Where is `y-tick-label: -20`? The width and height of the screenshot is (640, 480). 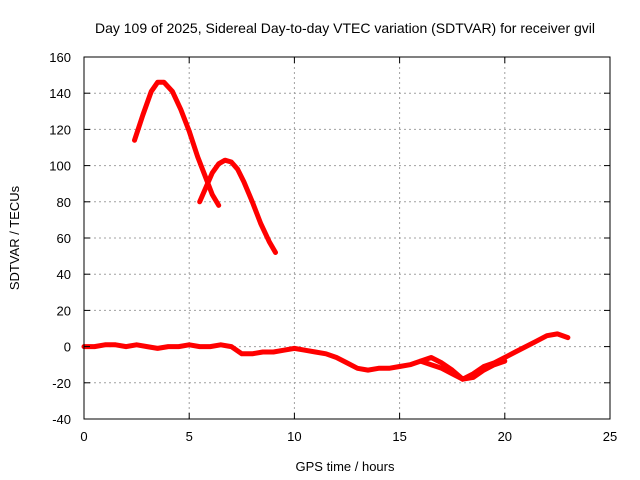 y-tick-label: -20 is located at coordinates (61, 383).